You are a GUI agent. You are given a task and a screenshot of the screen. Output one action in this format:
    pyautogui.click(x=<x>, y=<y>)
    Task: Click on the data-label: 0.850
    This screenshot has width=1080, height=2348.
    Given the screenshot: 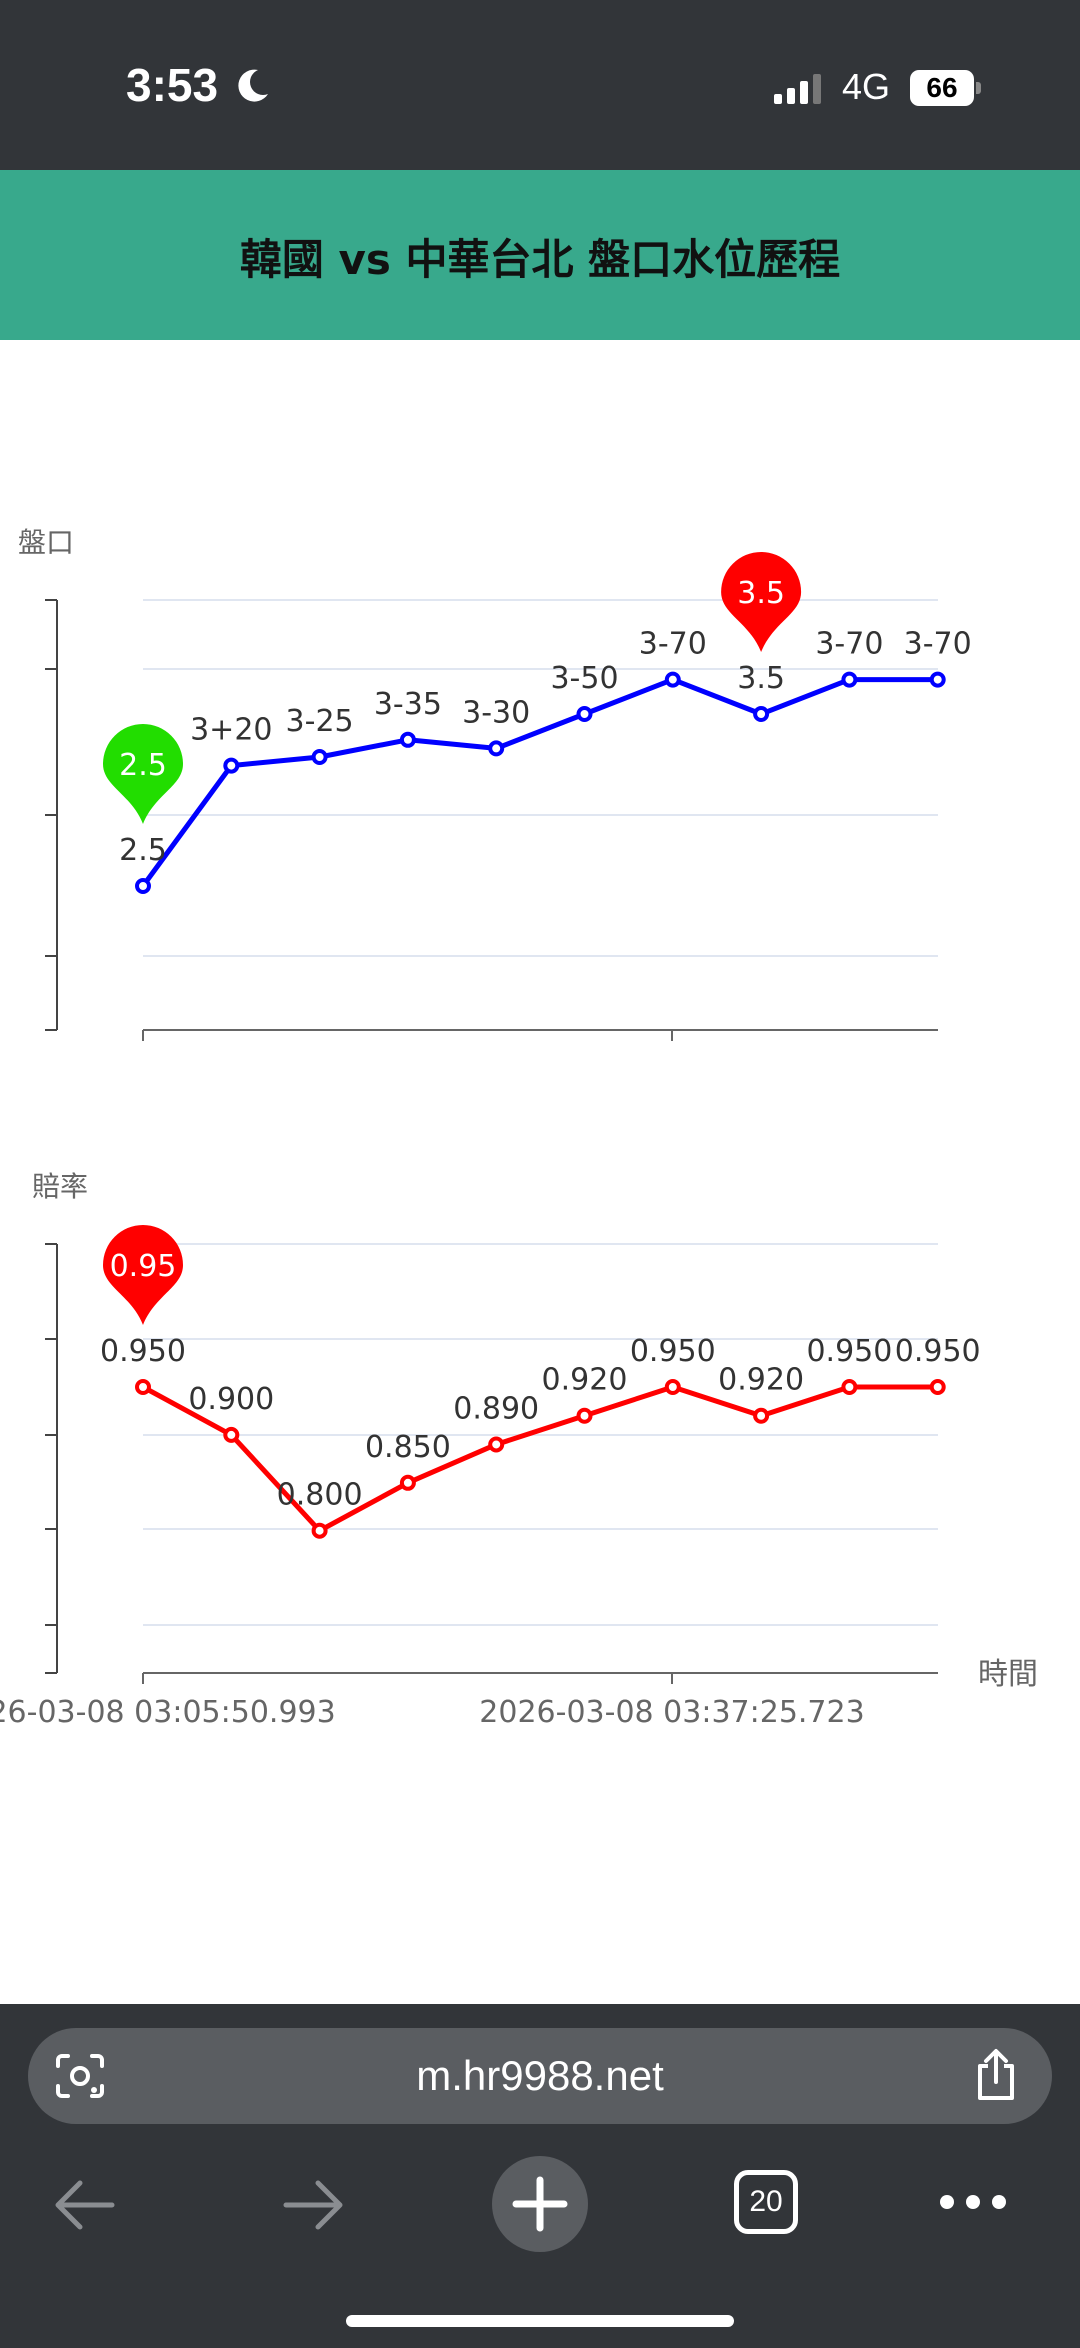 What is the action you would take?
    pyautogui.click(x=408, y=1447)
    